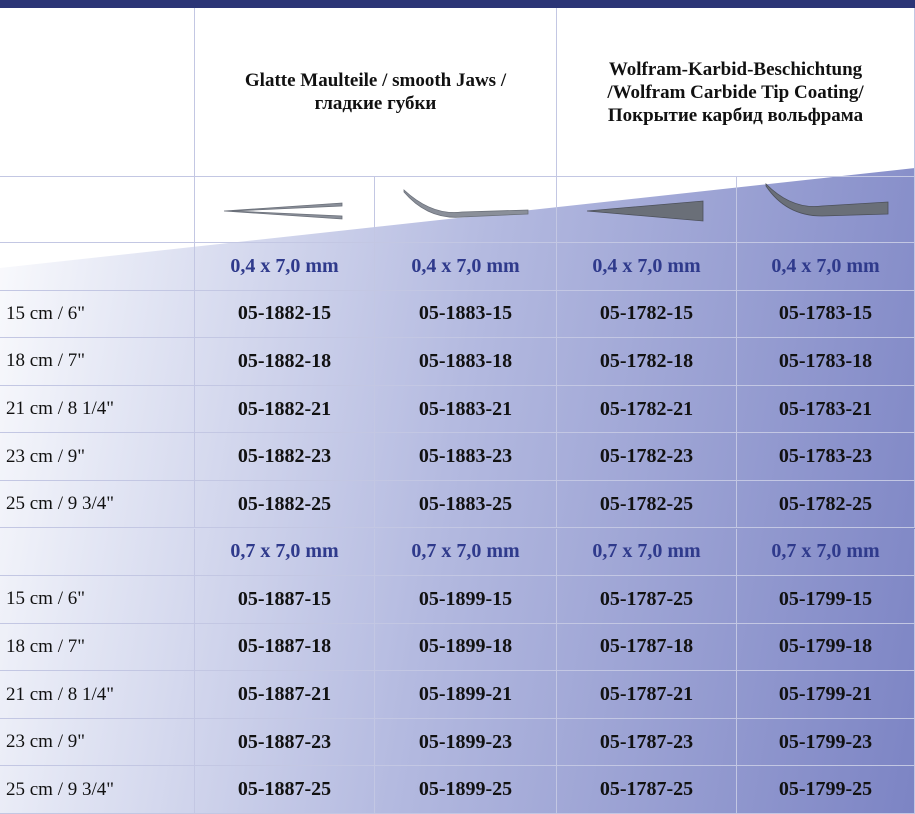 This screenshot has width=915, height=814. What do you see at coordinates (457, 4) in the screenshot?
I see `top-bar` at bounding box center [457, 4].